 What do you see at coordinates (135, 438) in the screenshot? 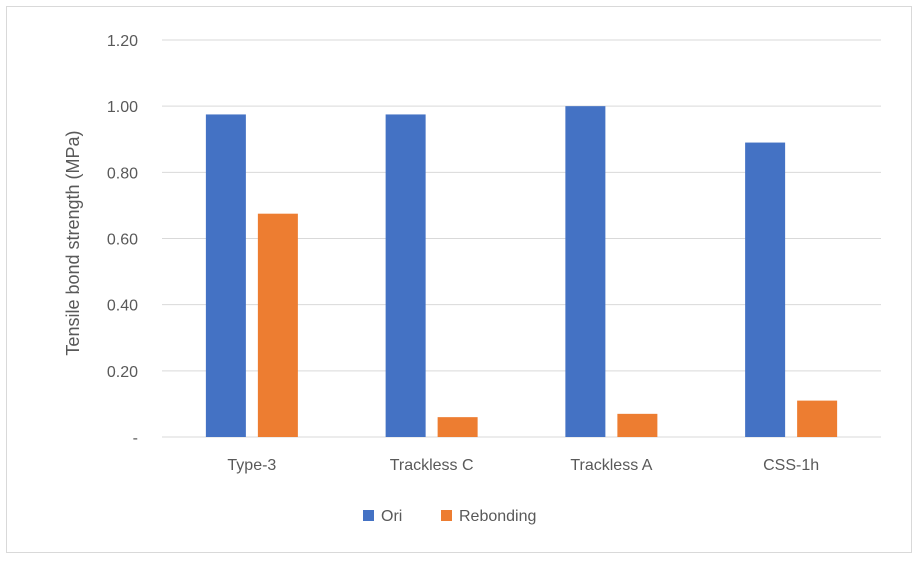
I see `y-tick-label: -` at bounding box center [135, 438].